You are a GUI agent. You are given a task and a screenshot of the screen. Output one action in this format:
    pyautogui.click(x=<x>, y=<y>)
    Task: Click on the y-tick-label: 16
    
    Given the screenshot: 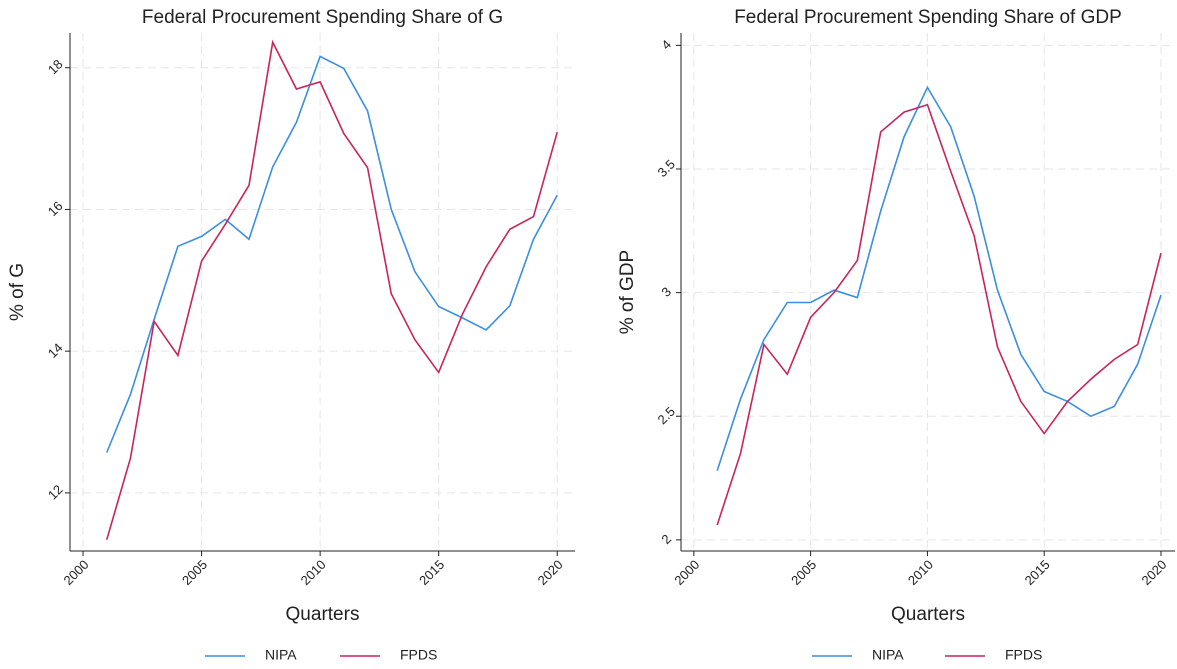 What is the action you would take?
    pyautogui.click(x=55, y=208)
    